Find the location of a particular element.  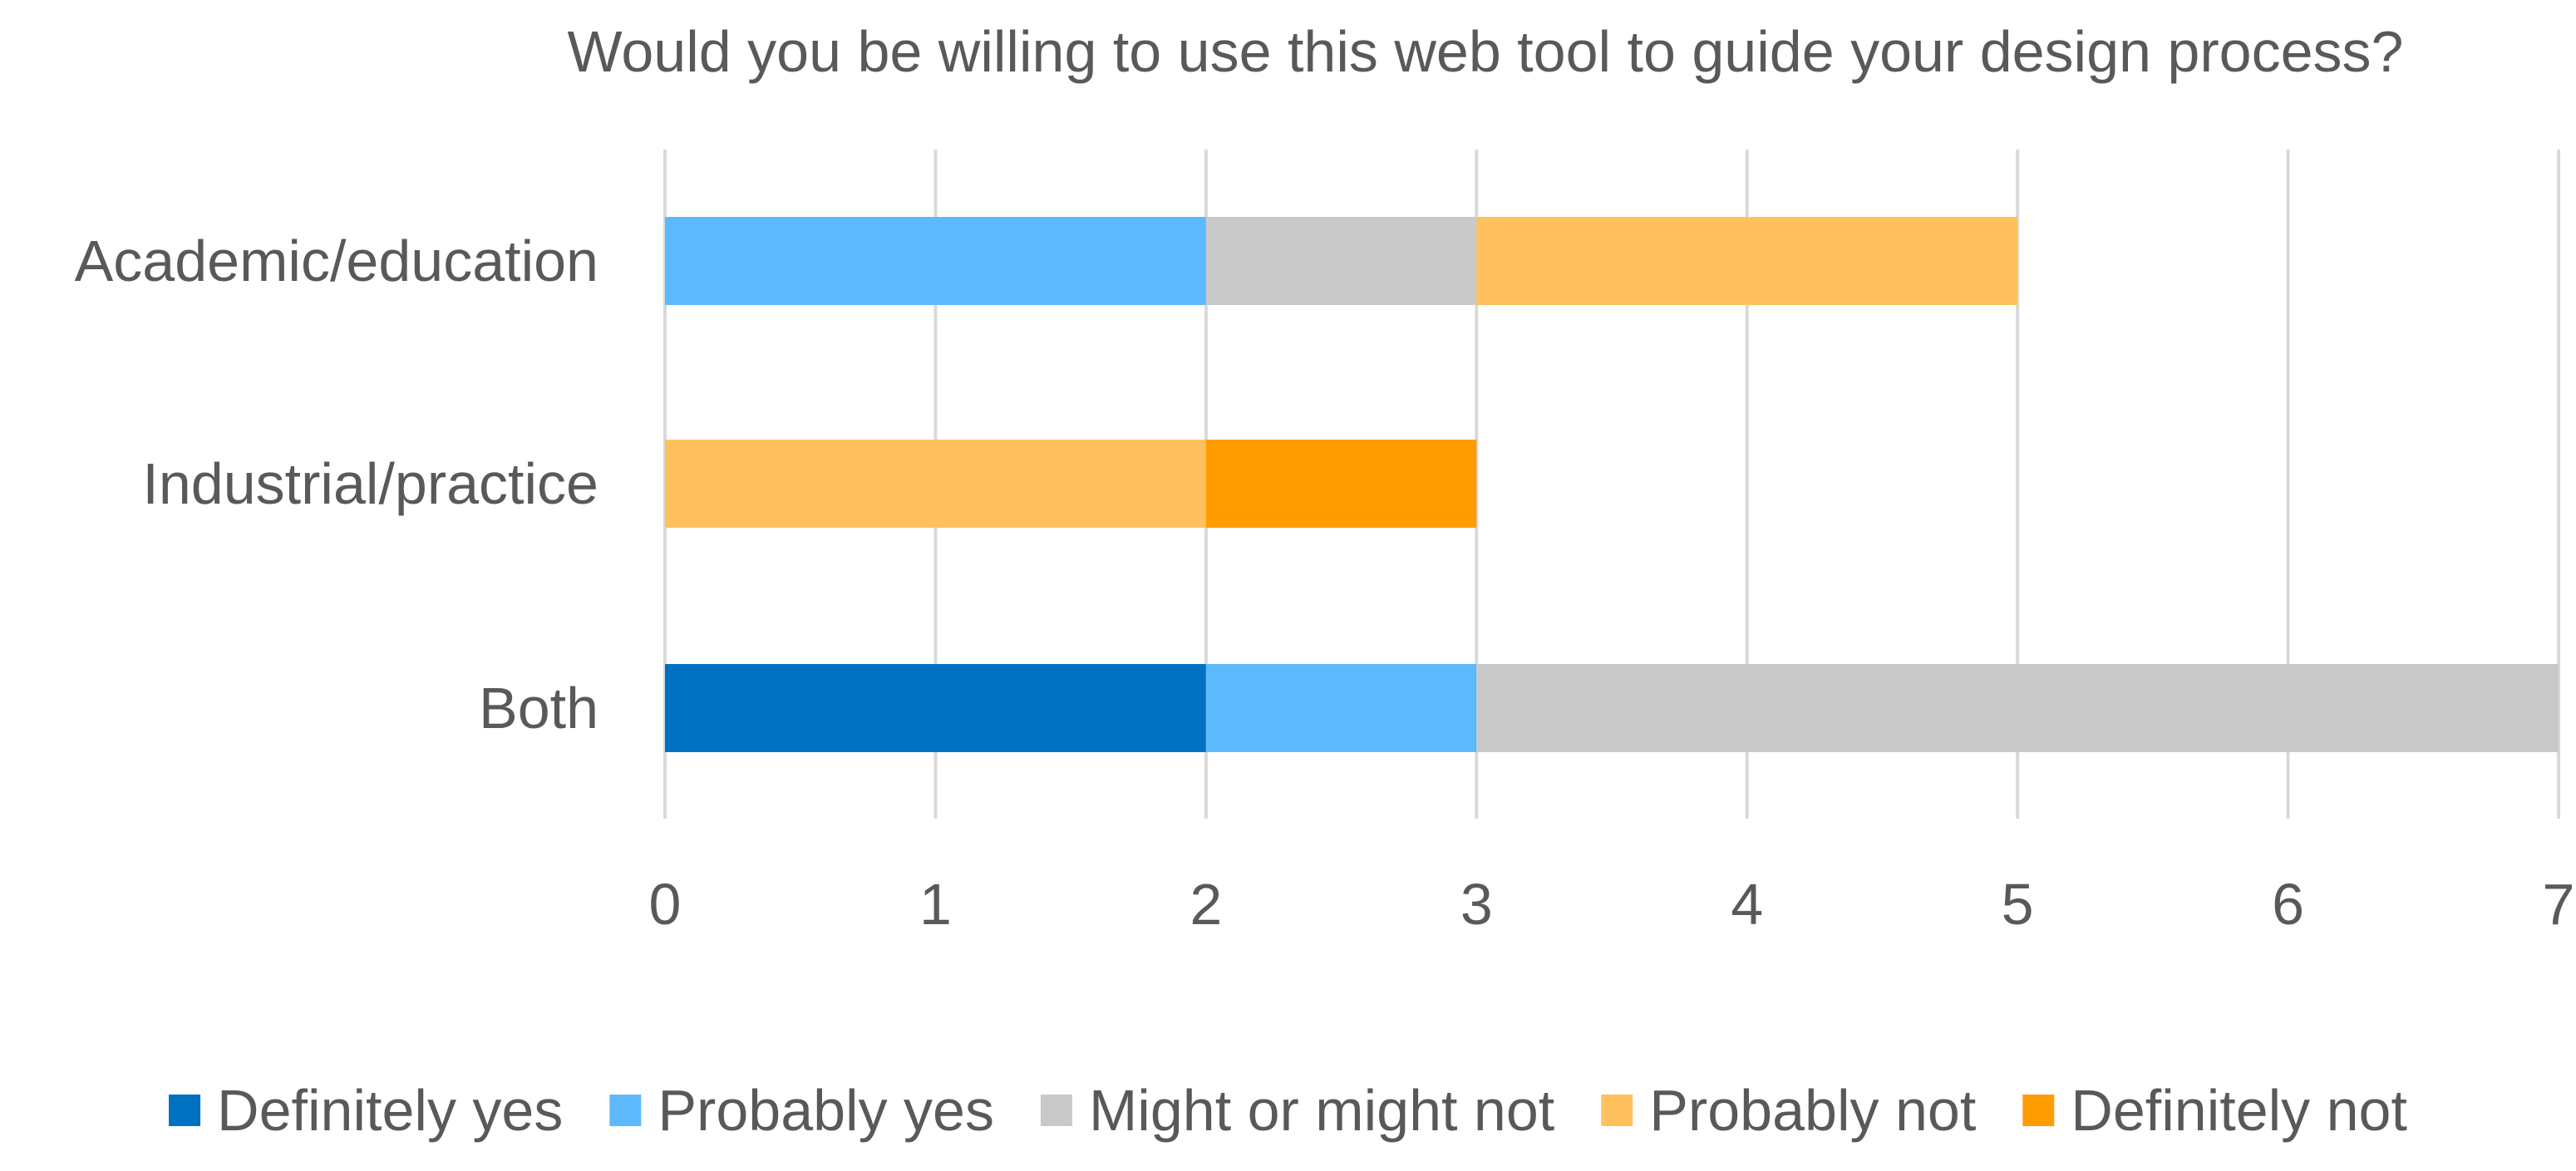

bar-industrial-practice-probably-not is located at coordinates (935, 484).